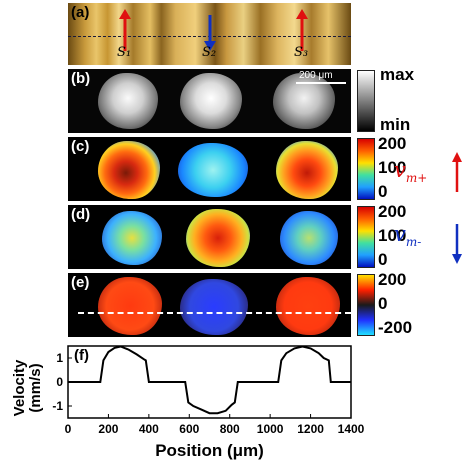  Describe the element at coordinates (209, 52) in the screenshot. I see `stripe-label-2: S₂` at that location.